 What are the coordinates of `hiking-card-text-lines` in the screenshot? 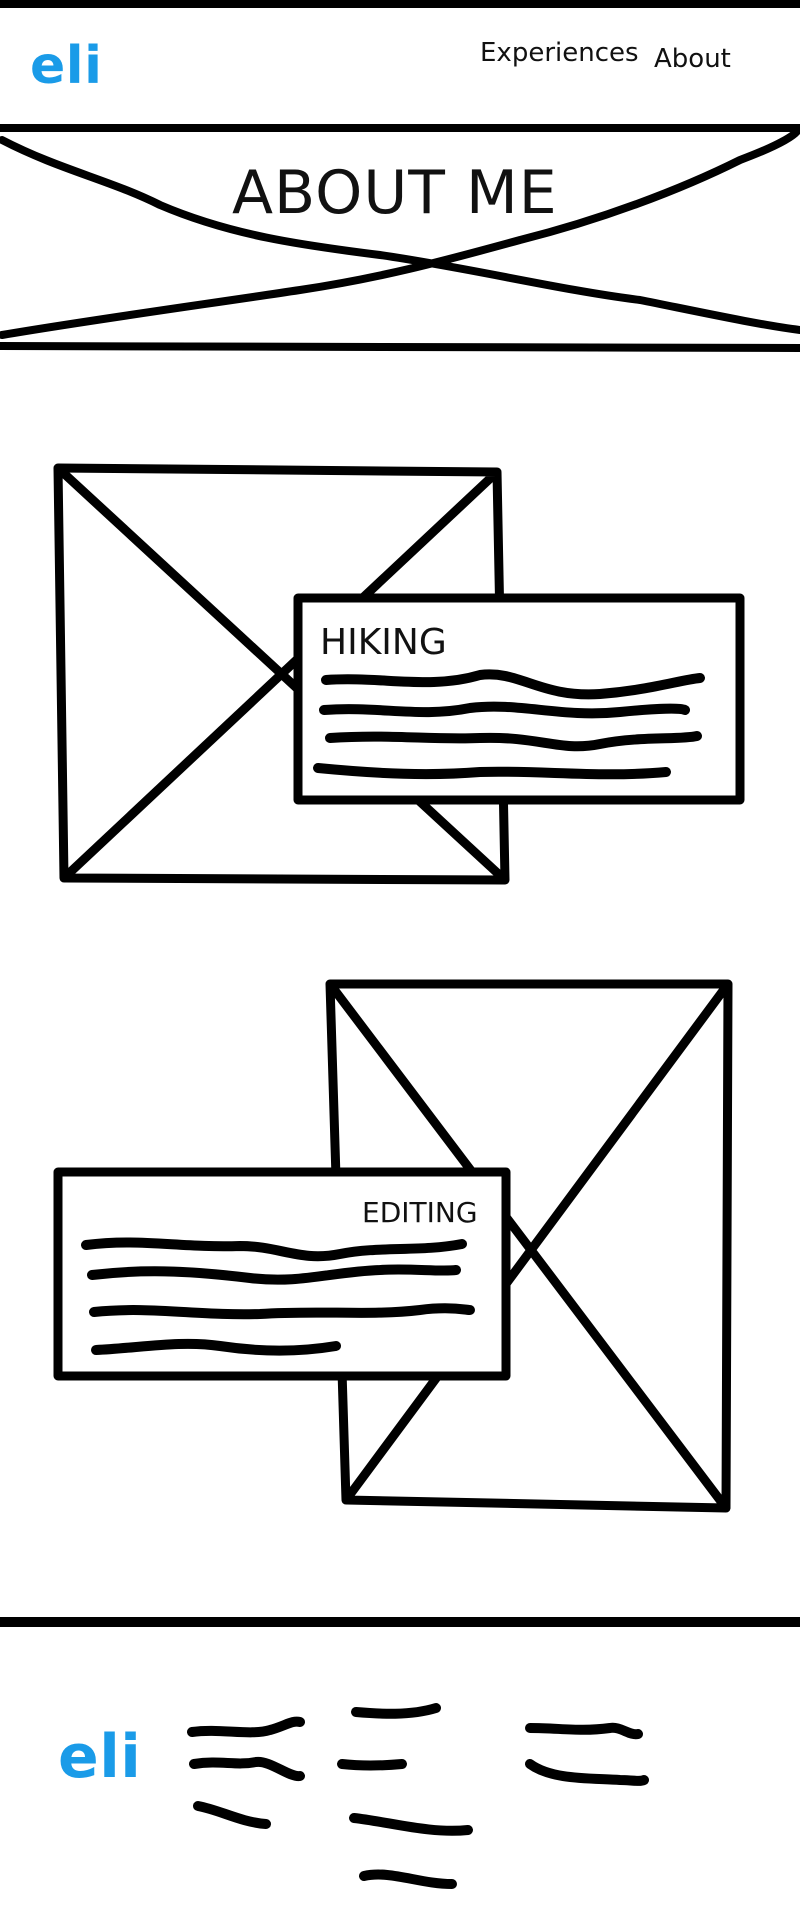 It's located at (509, 724).